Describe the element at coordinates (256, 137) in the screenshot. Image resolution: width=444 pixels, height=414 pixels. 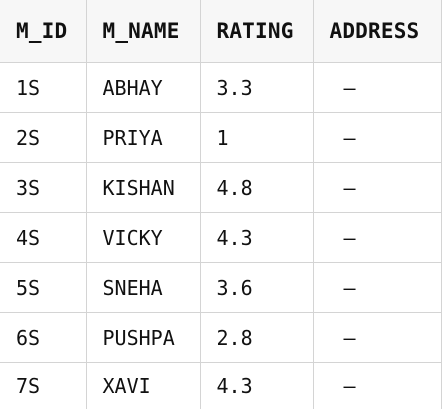
I see `cell-rating: 1` at that location.